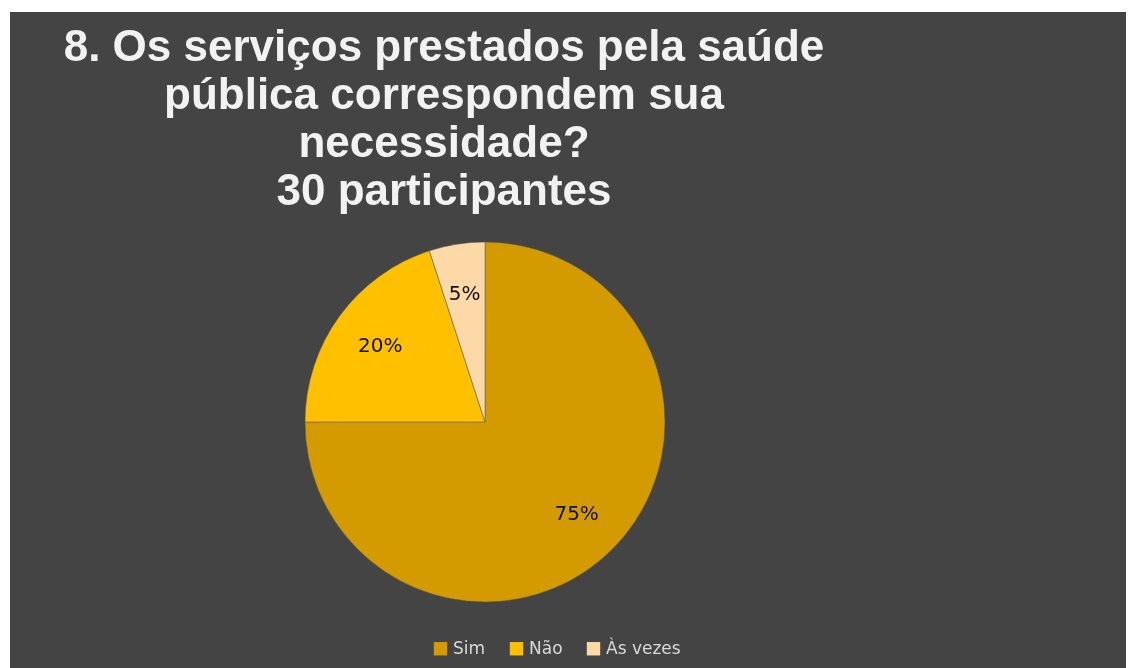 The width and height of the screenshot is (1132, 668). I want to click on legend-label: Não, so click(546, 647).